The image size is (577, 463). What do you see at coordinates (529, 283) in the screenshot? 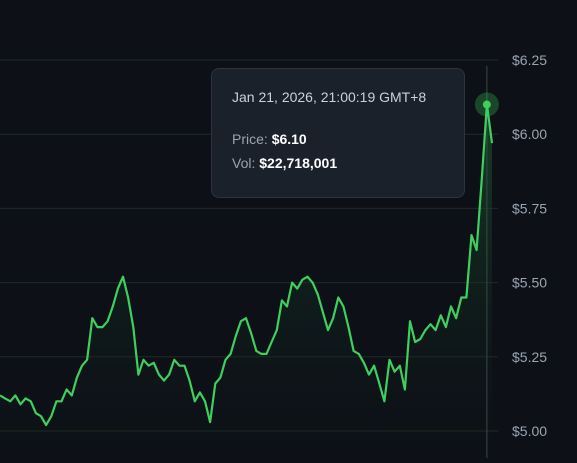
I see `y-tick-label: $5.50` at bounding box center [529, 283].